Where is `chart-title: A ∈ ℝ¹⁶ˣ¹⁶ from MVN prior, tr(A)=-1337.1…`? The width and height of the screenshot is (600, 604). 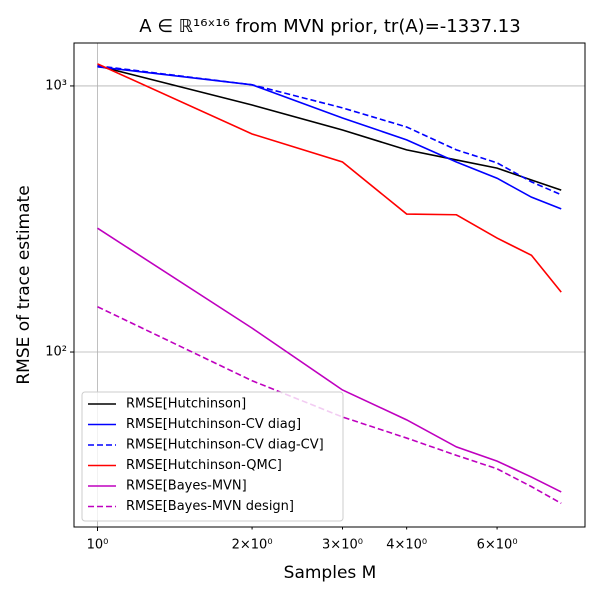
chart-title: A ∈ ℝ¹⁶ˣ¹⁶ from MVN prior, tr(A)=-1337.1… is located at coordinates (329, 26).